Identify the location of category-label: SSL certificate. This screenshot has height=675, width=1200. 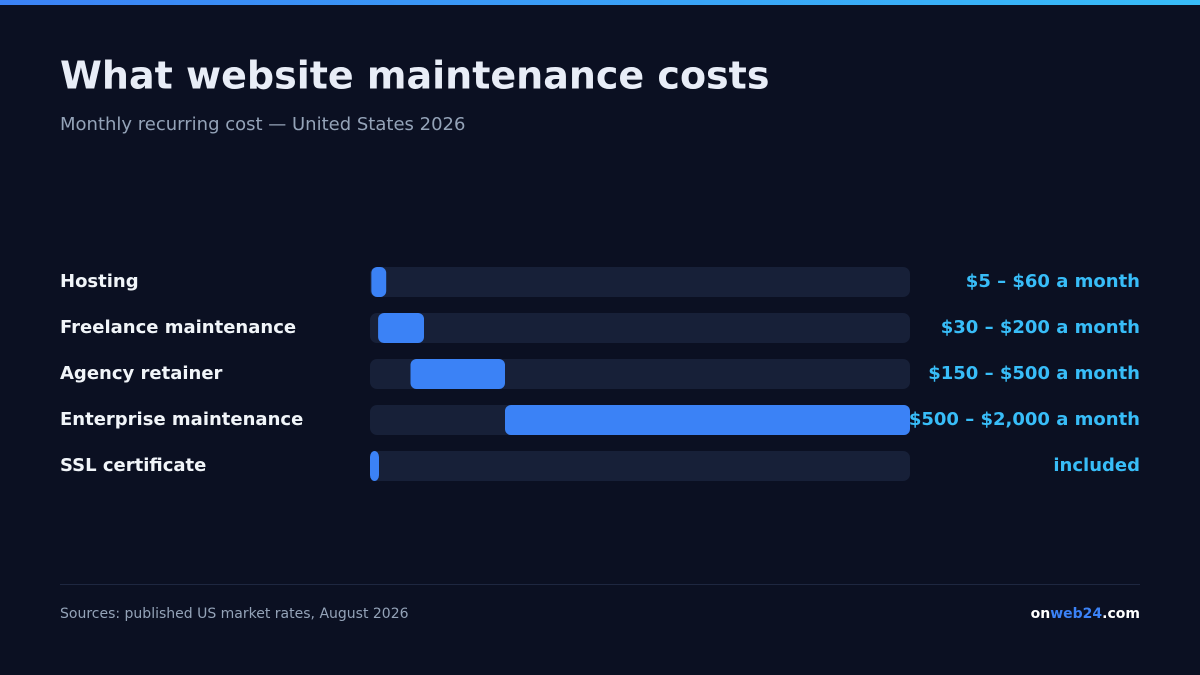
(133, 465).